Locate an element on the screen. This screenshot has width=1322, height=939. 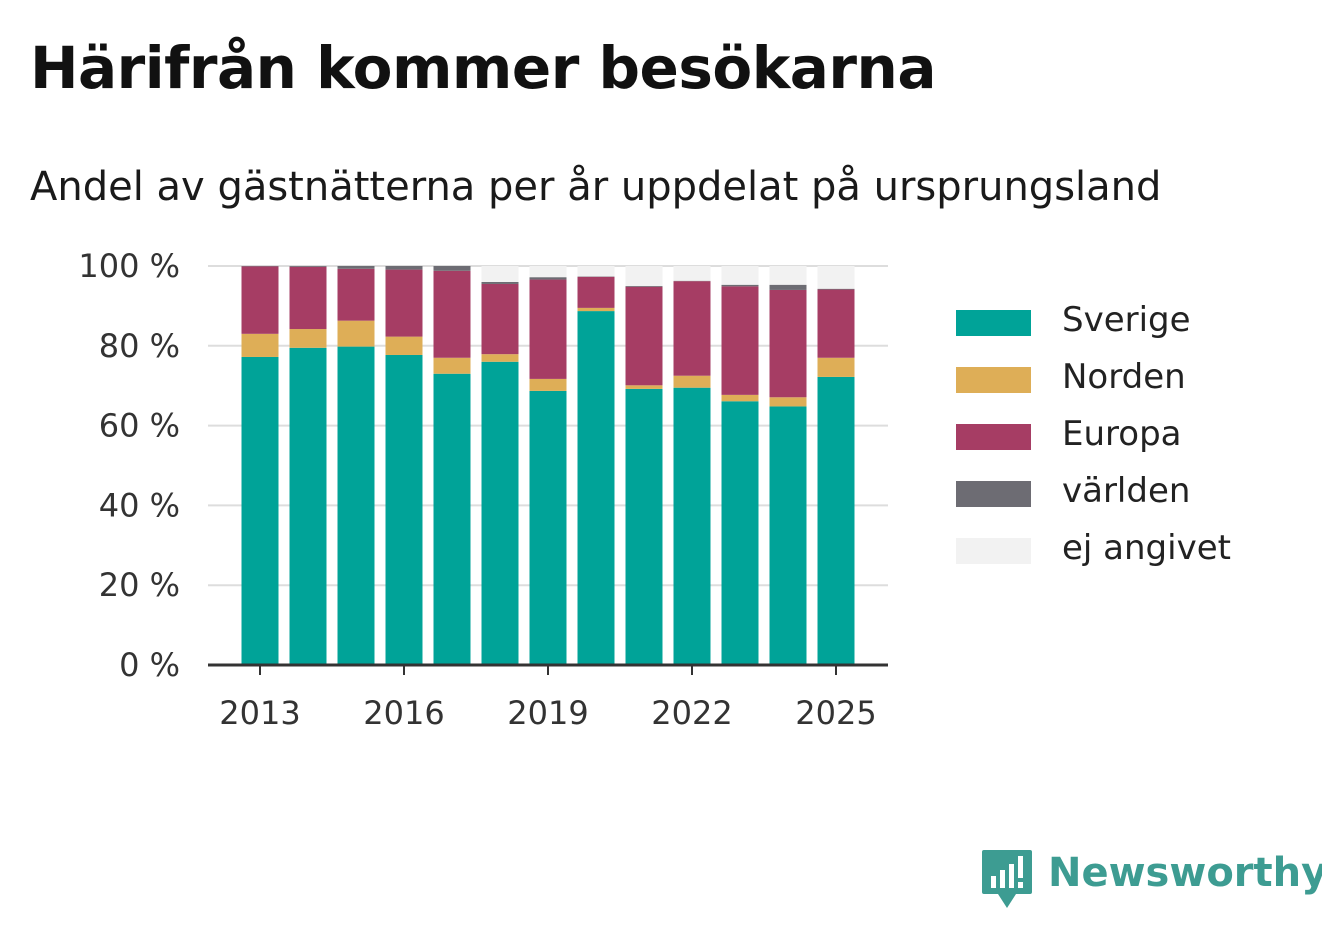
brand-name: Newsworthy is located at coordinates (1185, 873).